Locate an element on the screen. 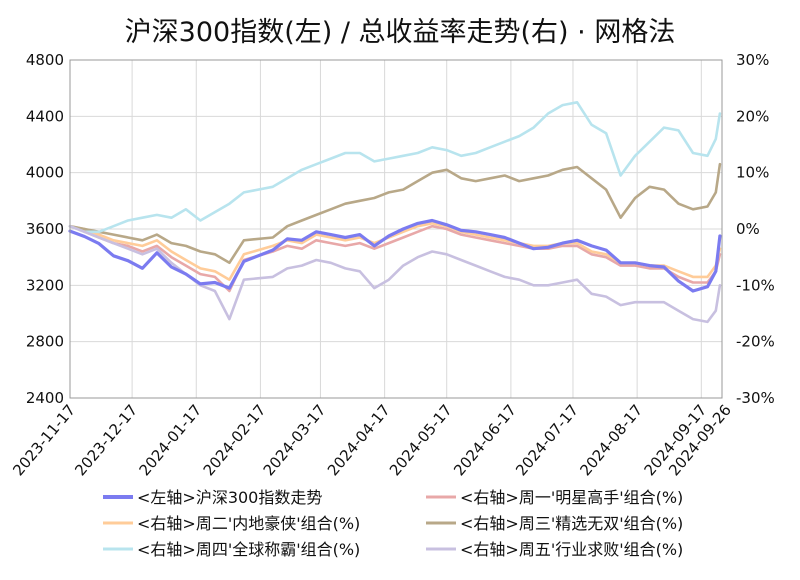 The image size is (800, 580). legend-label: <右轴>周五'行业求败'组合(%) is located at coordinates (571, 549).